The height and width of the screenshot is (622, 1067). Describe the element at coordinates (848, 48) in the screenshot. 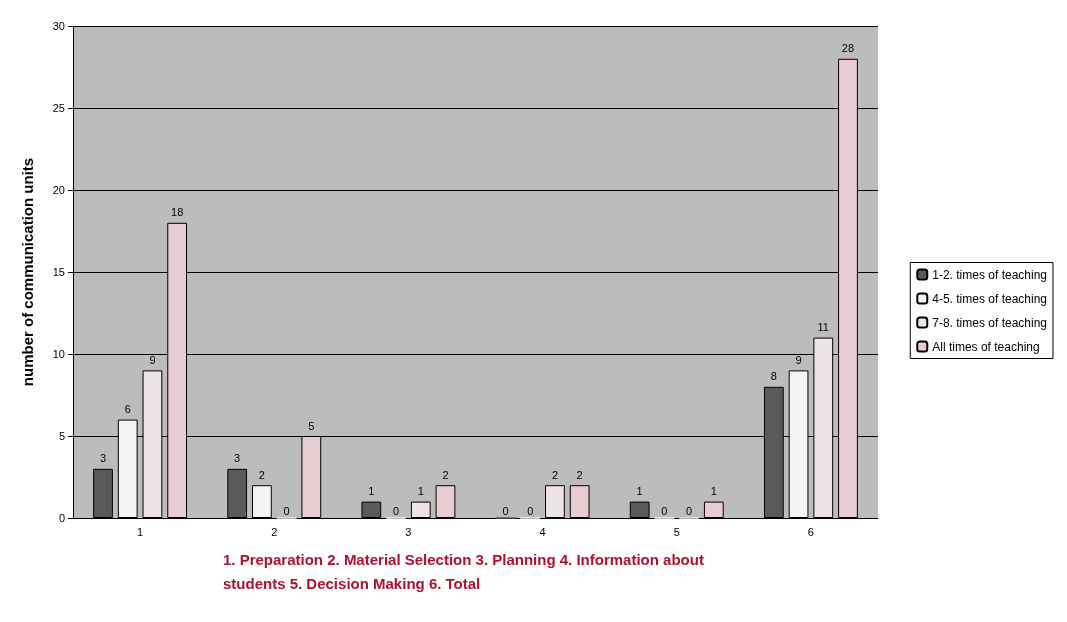

I see `data-label: 28` at that location.